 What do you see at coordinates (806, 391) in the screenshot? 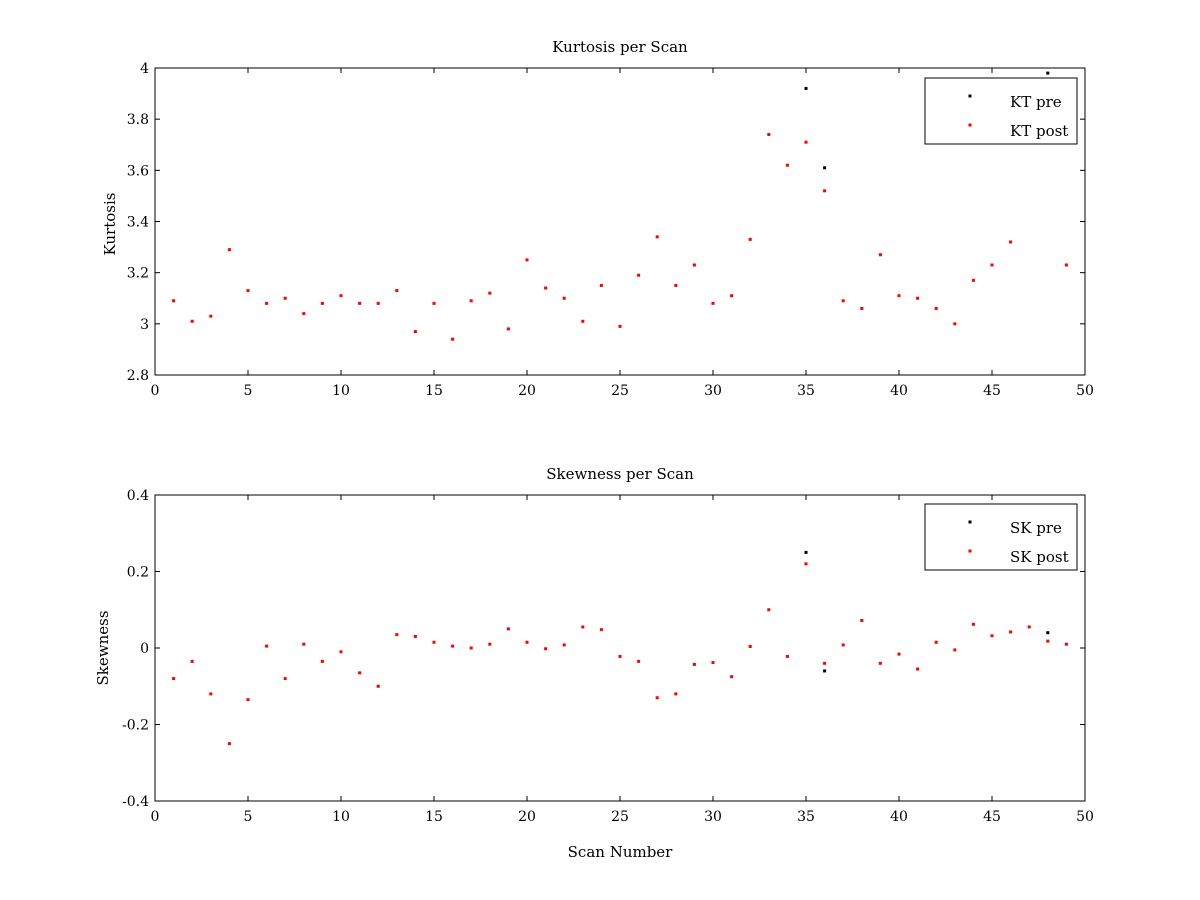
I see `kurtosis-x-tick-label: 35` at bounding box center [806, 391].